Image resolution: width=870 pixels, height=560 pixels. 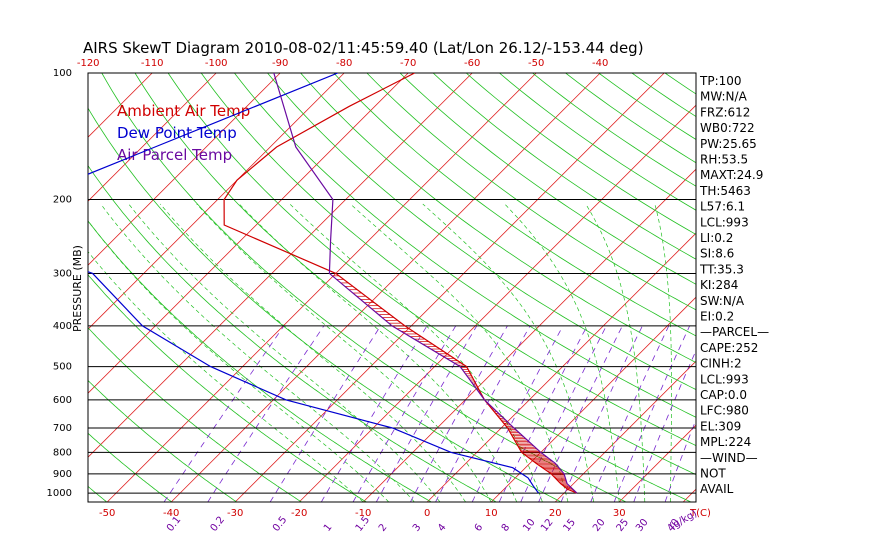 What do you see at coordinates (442, 528) in the screenshot?
I see `mixing-ratio-tick-label: 4` at bounding box center [442, 528].